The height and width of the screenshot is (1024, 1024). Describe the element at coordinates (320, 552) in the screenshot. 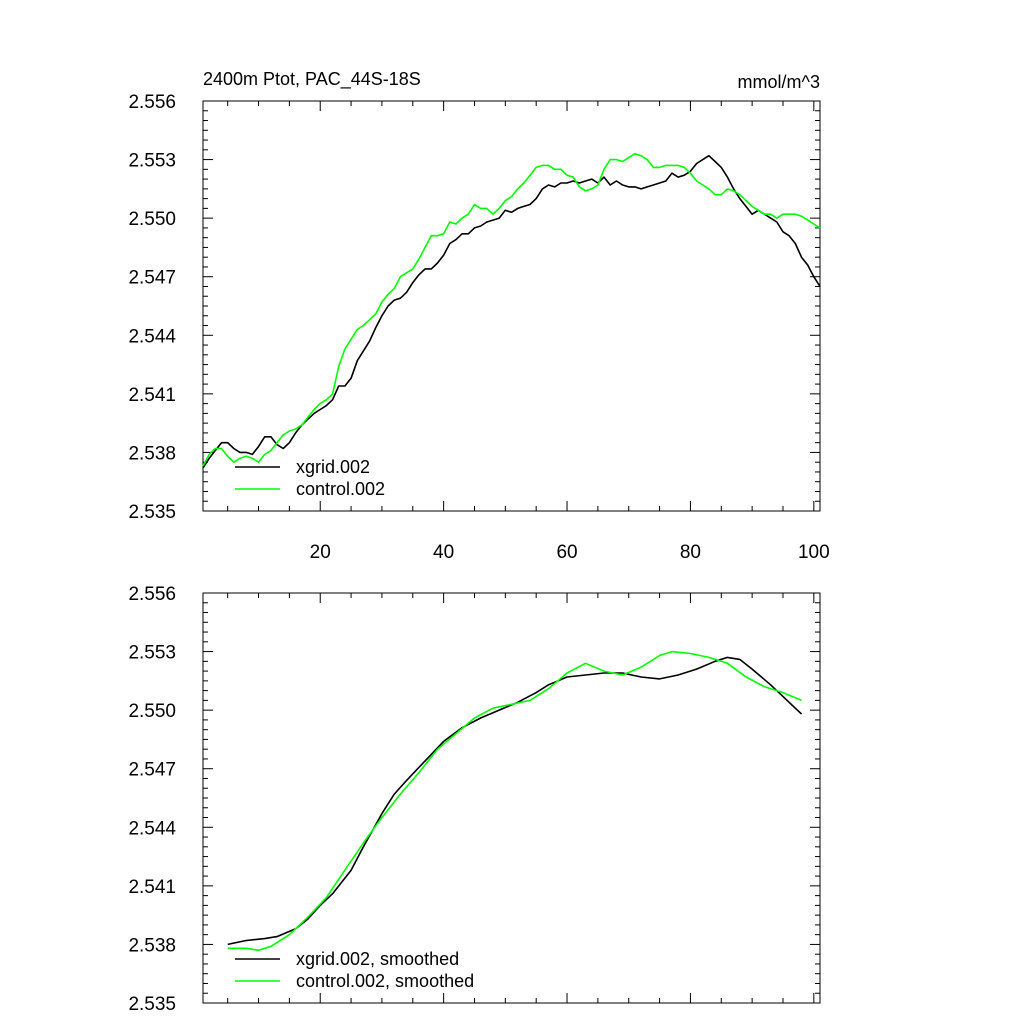

I see `x-tick-label: 20` at that location.